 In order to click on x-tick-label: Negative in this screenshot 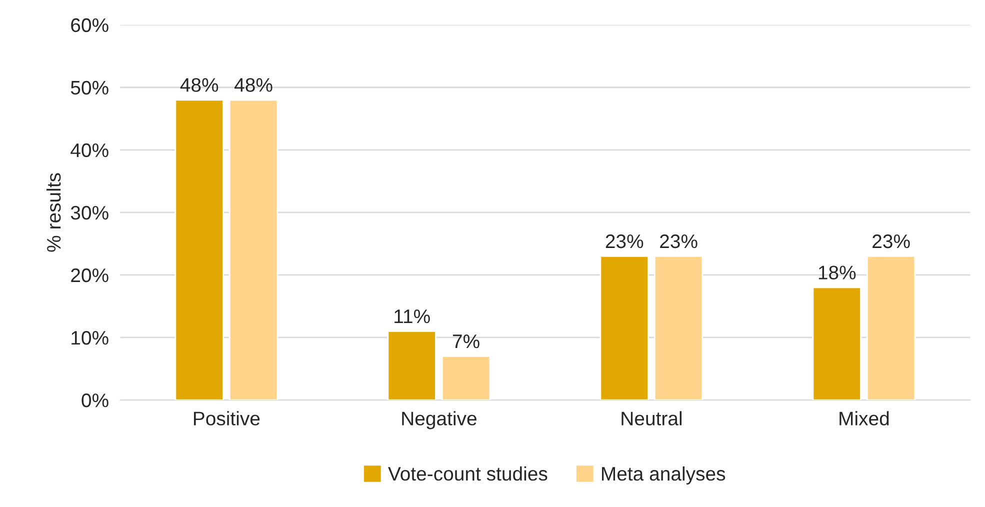, I will do `click(439, 420)`.